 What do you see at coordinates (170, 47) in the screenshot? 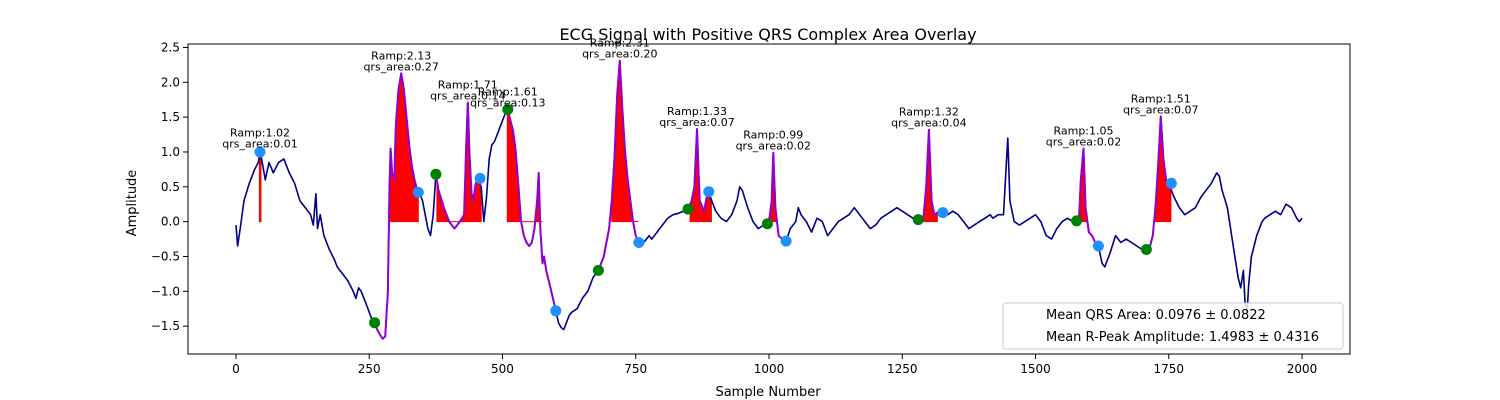
I see `y-tick-label: 2.5` at bounding box center [170, 47].